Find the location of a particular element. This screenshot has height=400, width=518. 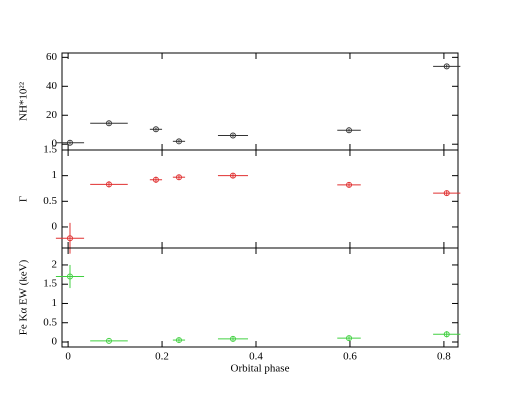

x-tick-label: 0.2 is located at coordinates (162, 357).